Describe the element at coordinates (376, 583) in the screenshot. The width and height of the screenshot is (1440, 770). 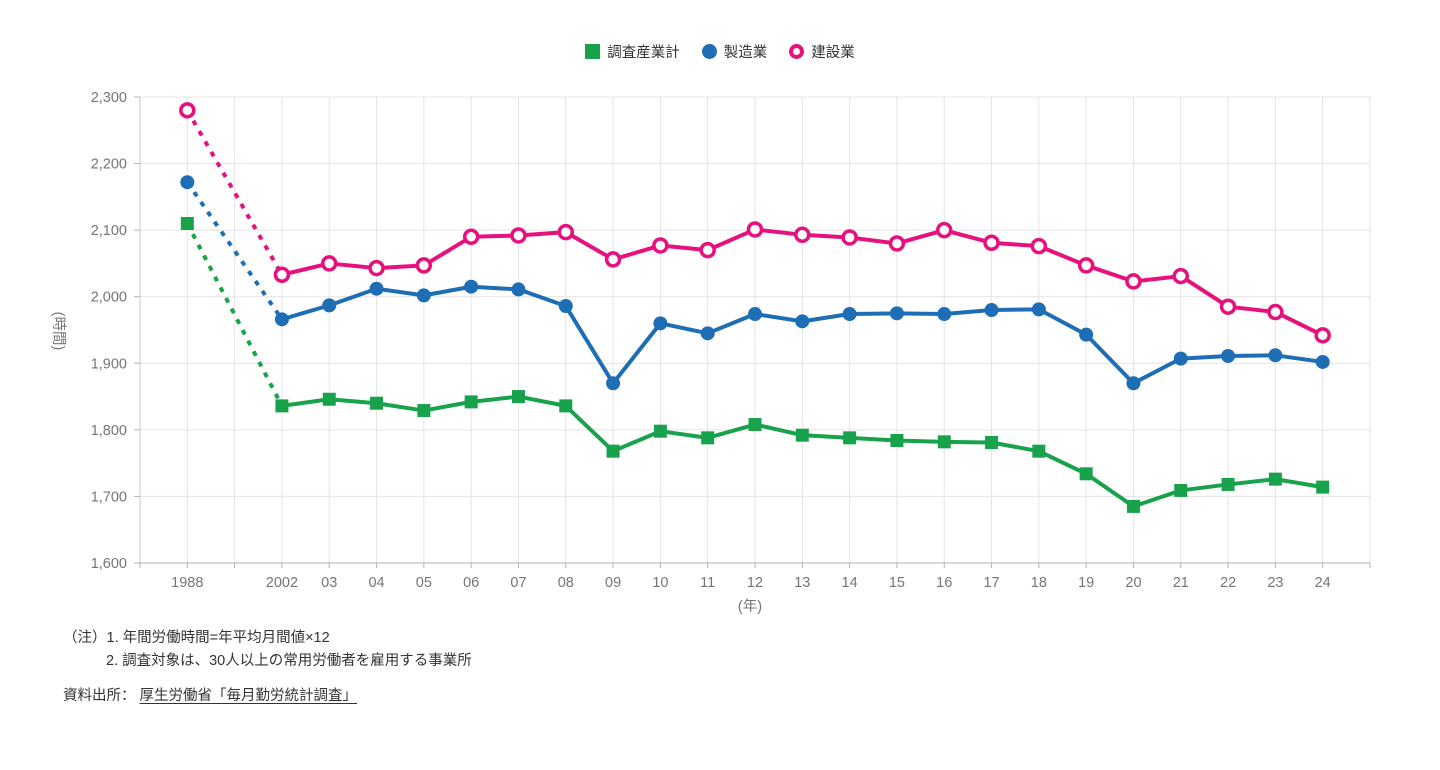
I see `x-tick-label: 04` at that location.